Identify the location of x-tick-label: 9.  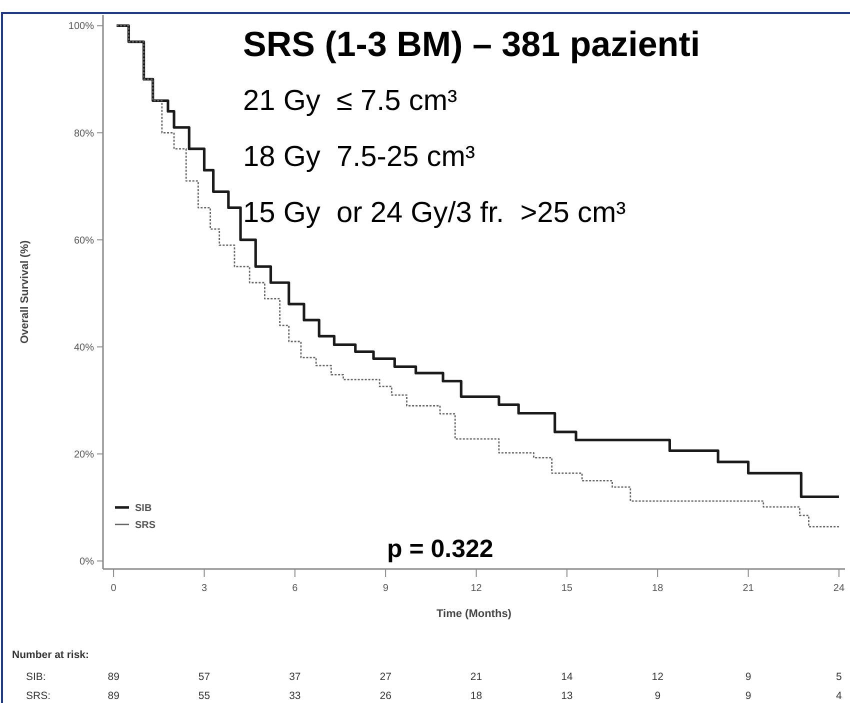
(385, 588).